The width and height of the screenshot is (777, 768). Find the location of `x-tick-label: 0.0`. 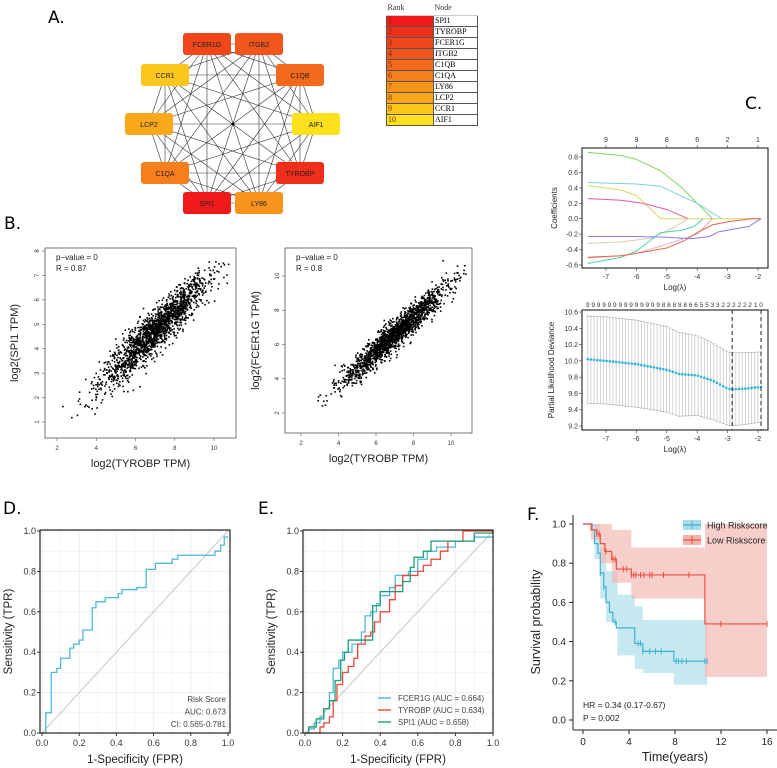

x-tick-label: 0.0 is located at coordinates (42, 743).